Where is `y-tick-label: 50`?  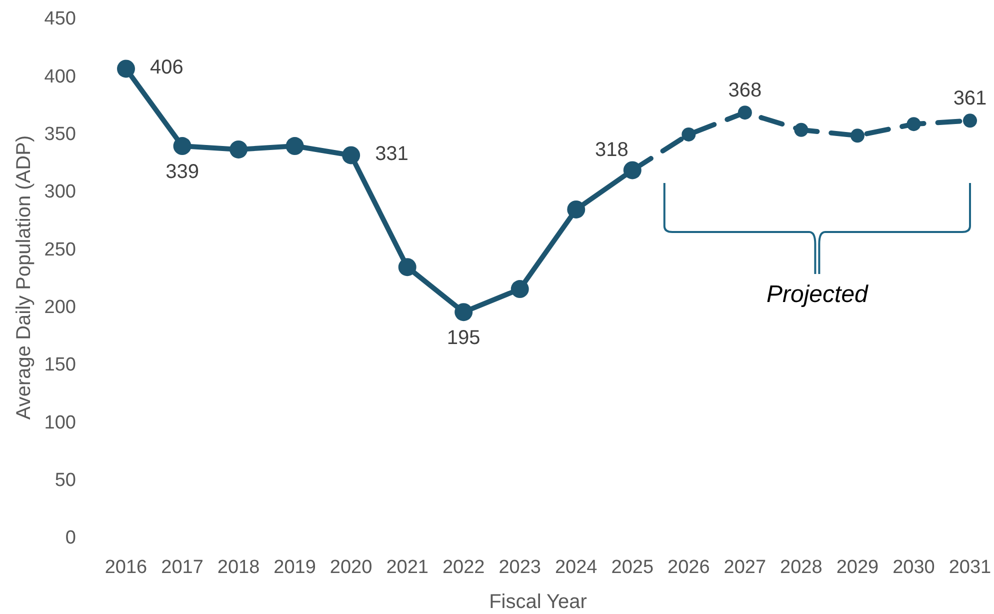 y-tick-label: 50 is located at coordinates (65, 480).